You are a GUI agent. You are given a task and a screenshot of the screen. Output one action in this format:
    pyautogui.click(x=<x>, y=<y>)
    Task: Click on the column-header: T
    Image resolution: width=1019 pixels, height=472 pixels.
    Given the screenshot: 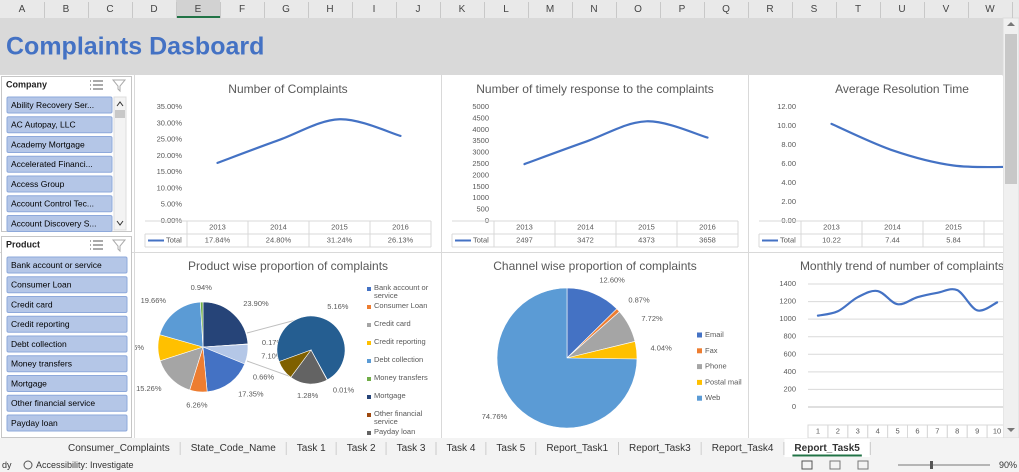 What is the action you would take?
    pyautogui.click(x=858, y=9)
    